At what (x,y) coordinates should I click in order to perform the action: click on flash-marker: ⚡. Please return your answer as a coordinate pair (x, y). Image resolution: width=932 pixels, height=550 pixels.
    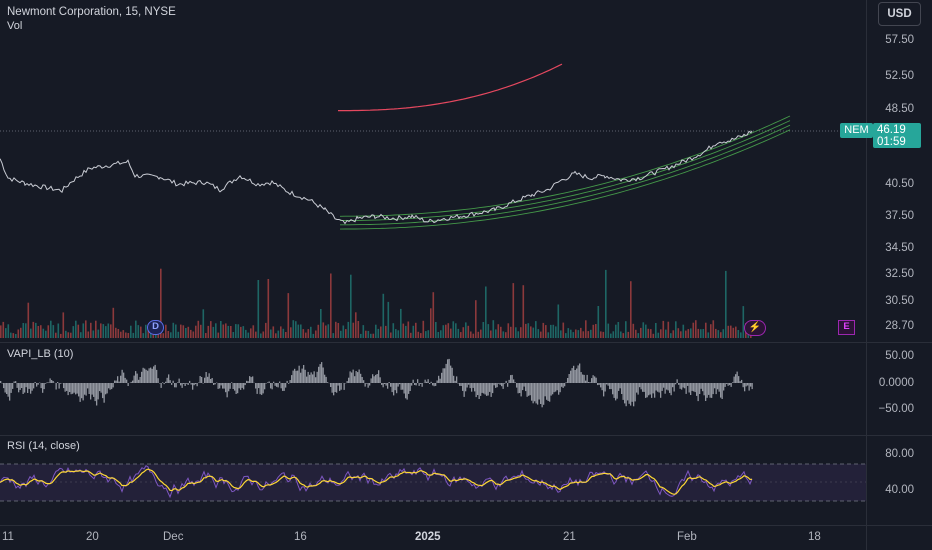
    Looking at the image, I should click on (755, 328).